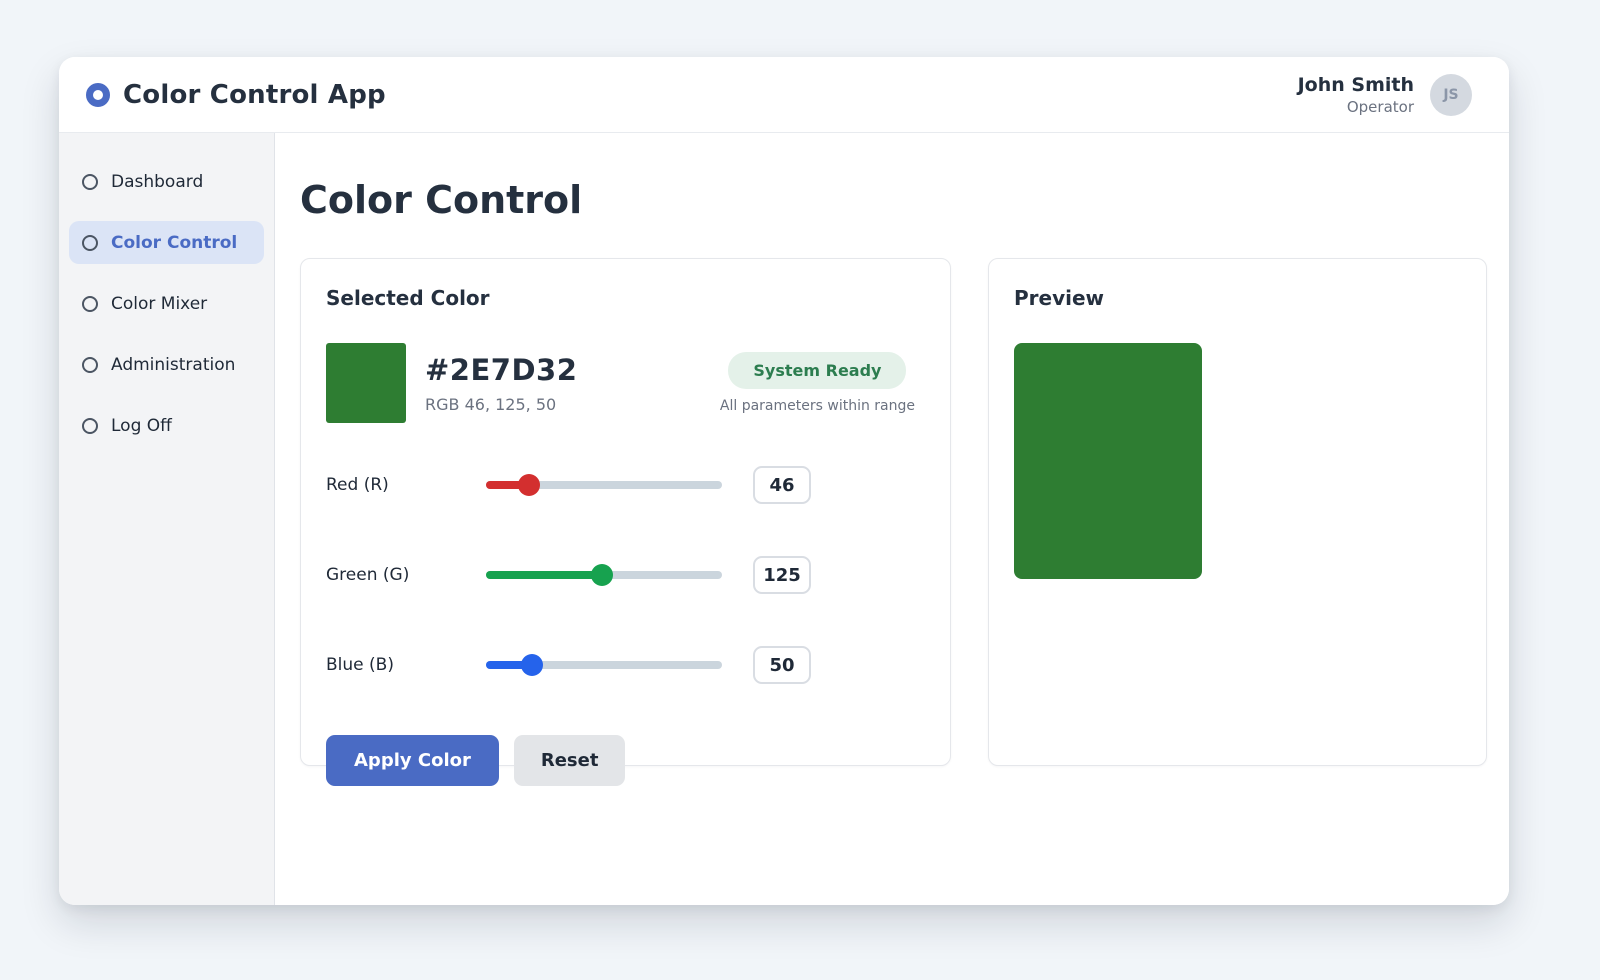  I want to click on color-hex-value: #2E7D32, so click(501, 369).